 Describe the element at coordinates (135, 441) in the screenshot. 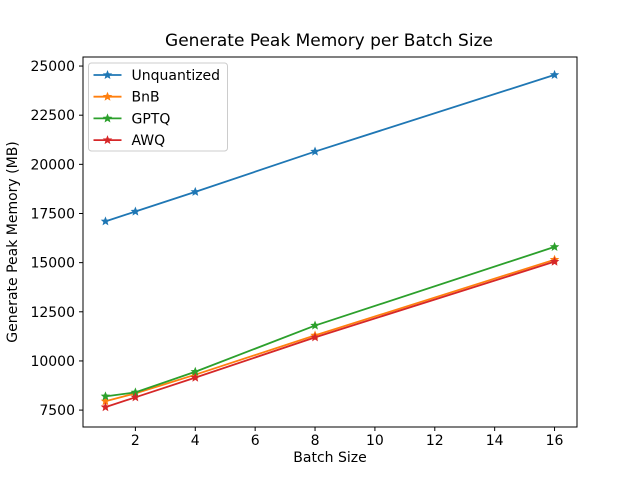

I see `x-axis-tick-label: 2` at that location.